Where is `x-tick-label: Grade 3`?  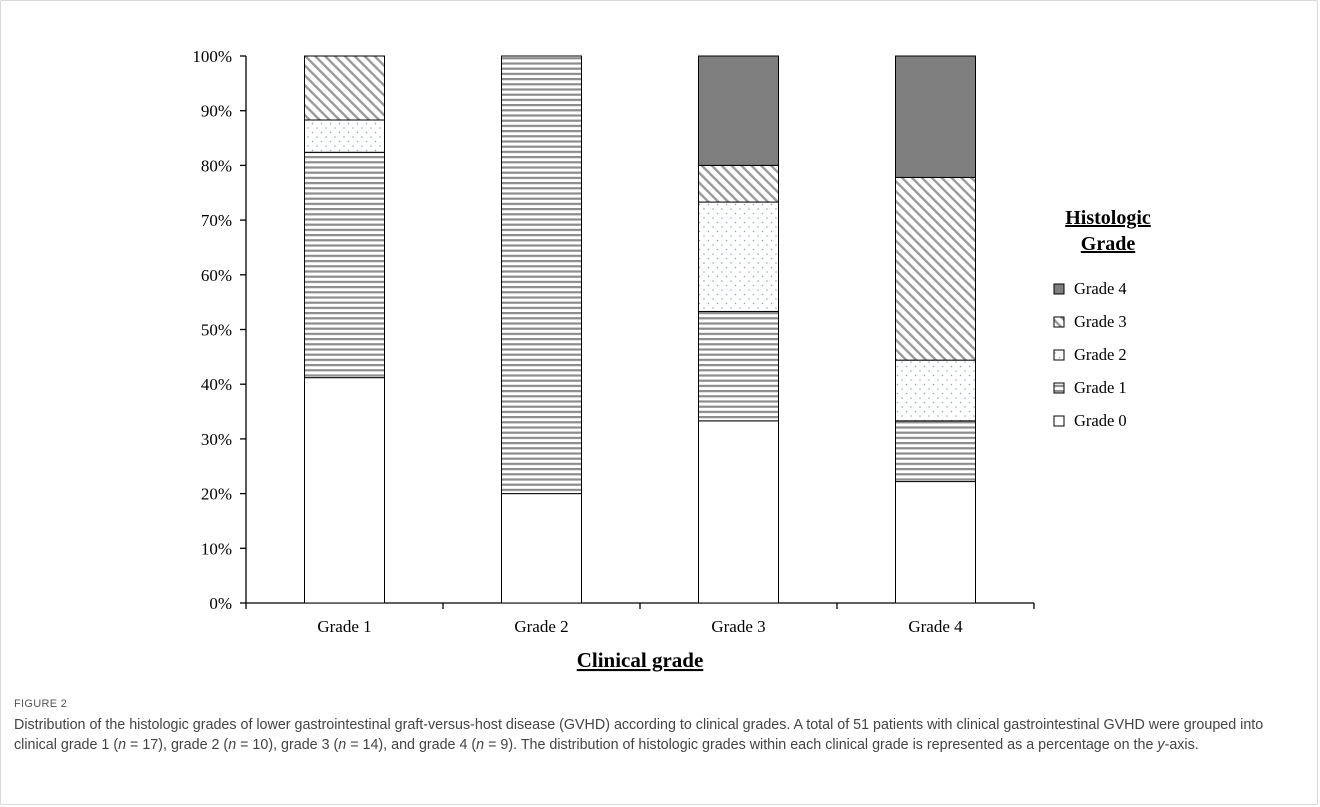 x-tick-label: Grade 3 is located at coordinates (738, 626).